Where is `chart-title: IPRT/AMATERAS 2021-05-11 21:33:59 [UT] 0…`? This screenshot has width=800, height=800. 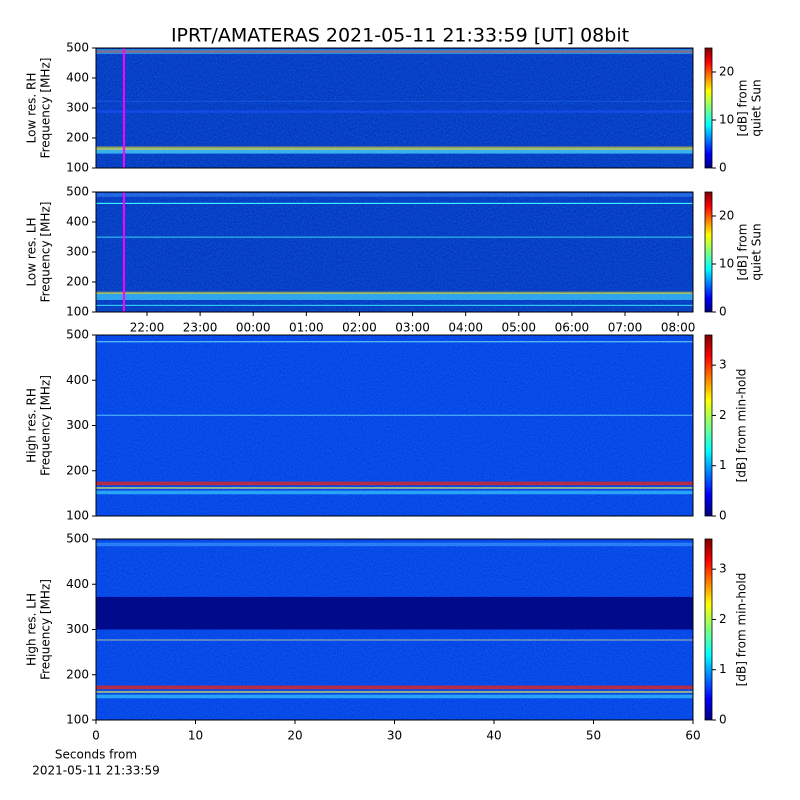
chart-title: IPRT/AMATERAS 2021-05-11 21:33:59 [UT] 0… is located at coordinates (400, 36).